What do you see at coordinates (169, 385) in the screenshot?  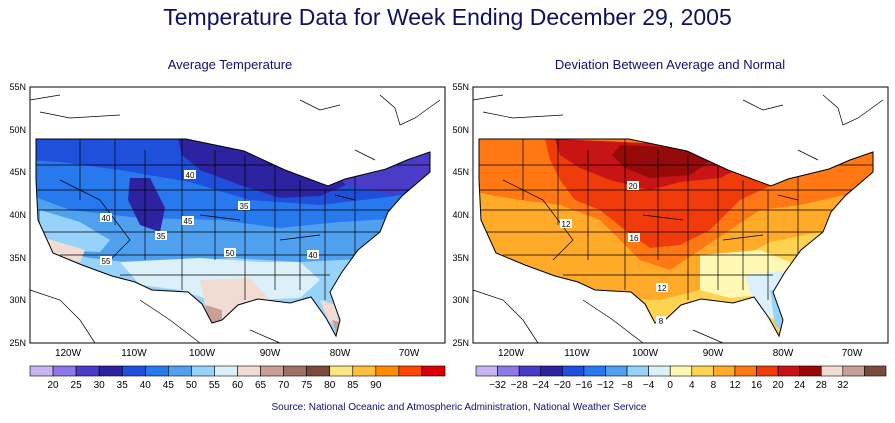 I see `left-legend-label: 45` at bounding box center [169, 385].